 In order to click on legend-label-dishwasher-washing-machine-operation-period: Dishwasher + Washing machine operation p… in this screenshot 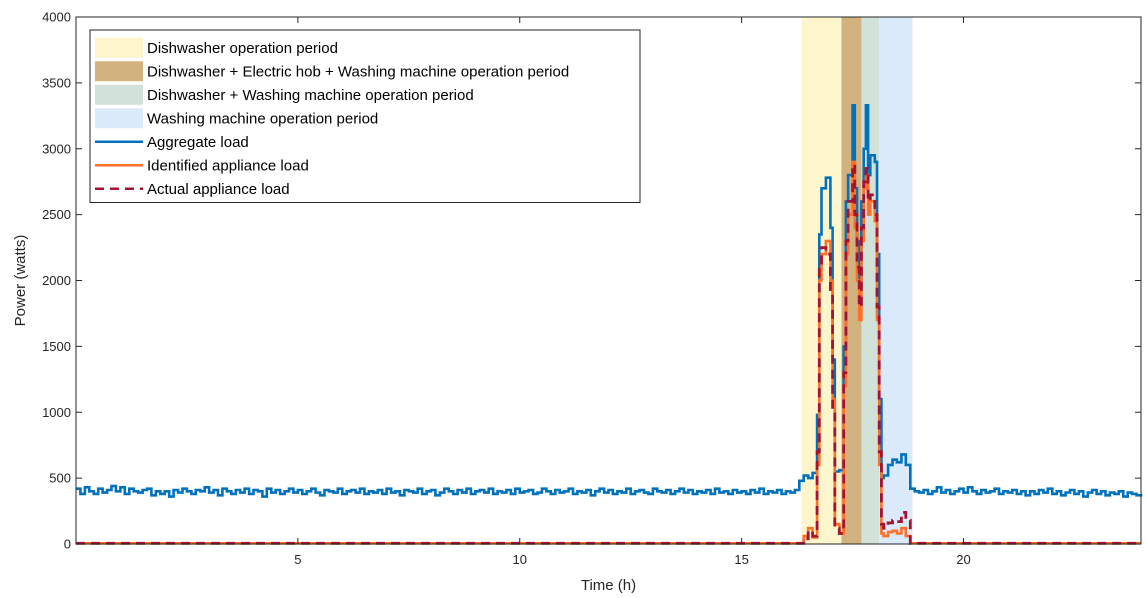, I will do `click(310, 95)`.